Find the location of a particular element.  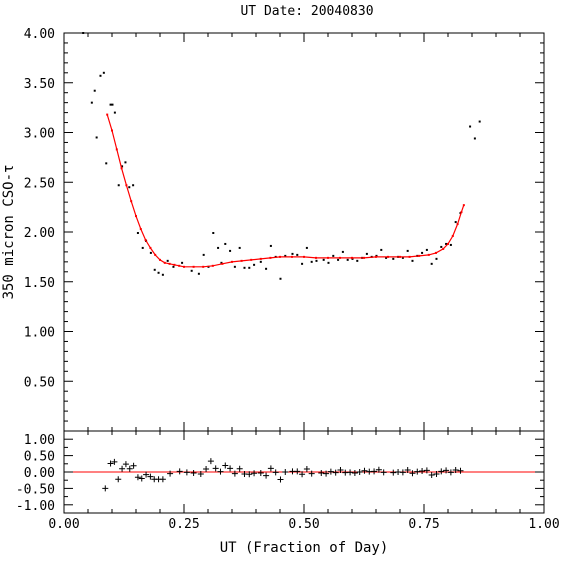

residuals-y-tick-label: 0.00 is located at coordinates (39, 473).